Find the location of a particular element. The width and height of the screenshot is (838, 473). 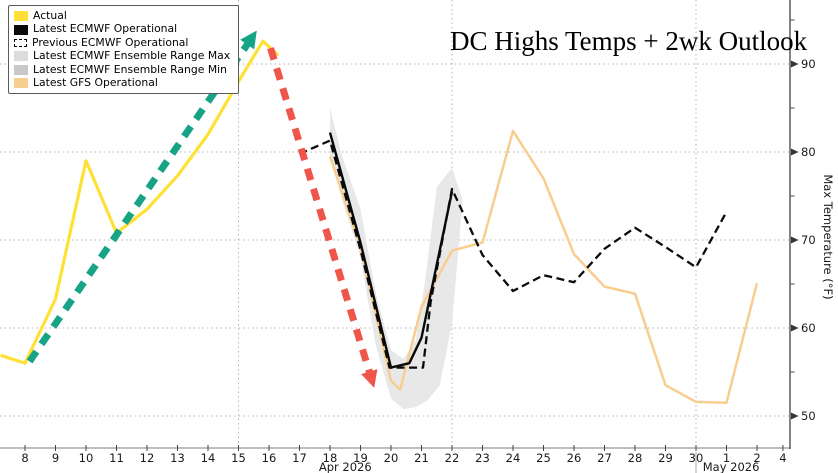

x-tick-label: 20 is located at coordinates (391, 458).